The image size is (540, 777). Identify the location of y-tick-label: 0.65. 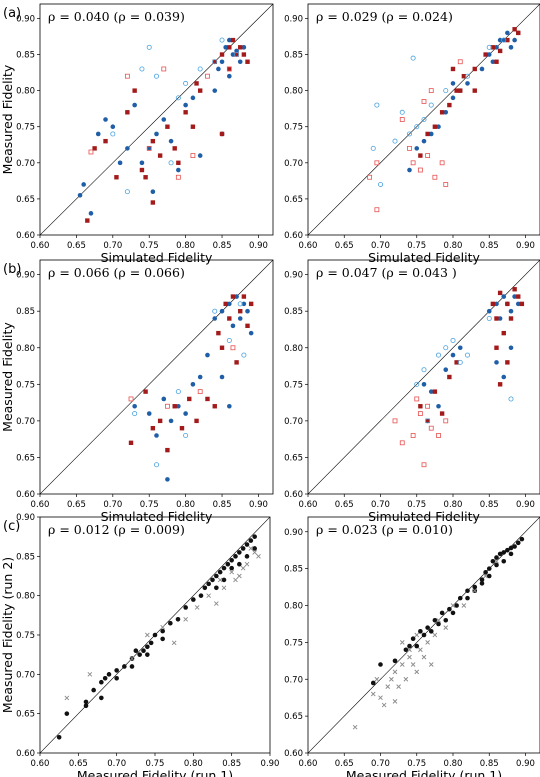
(293, 717).